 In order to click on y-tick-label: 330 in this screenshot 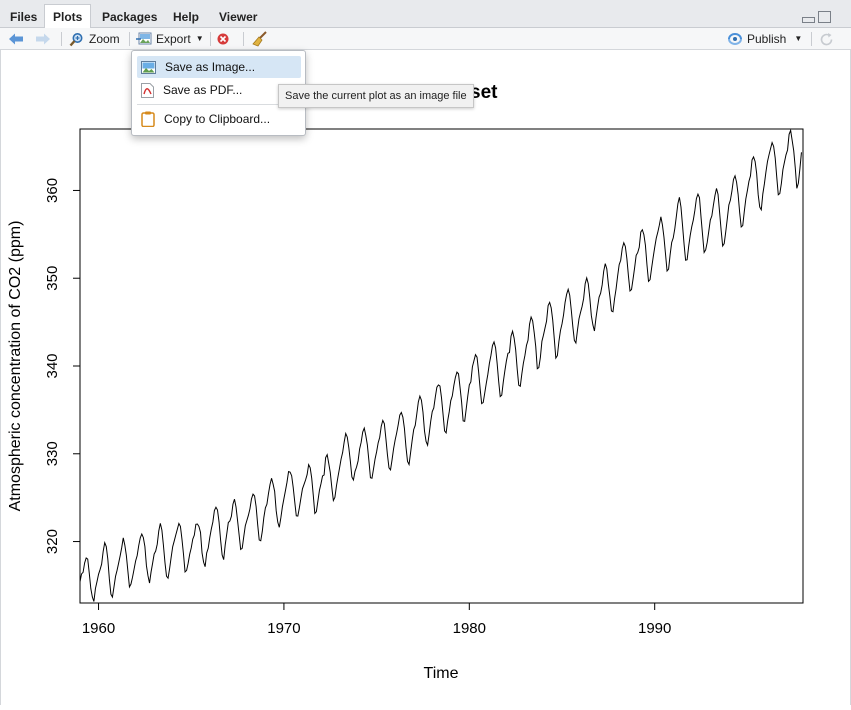, I will do `click(52, 453)`.